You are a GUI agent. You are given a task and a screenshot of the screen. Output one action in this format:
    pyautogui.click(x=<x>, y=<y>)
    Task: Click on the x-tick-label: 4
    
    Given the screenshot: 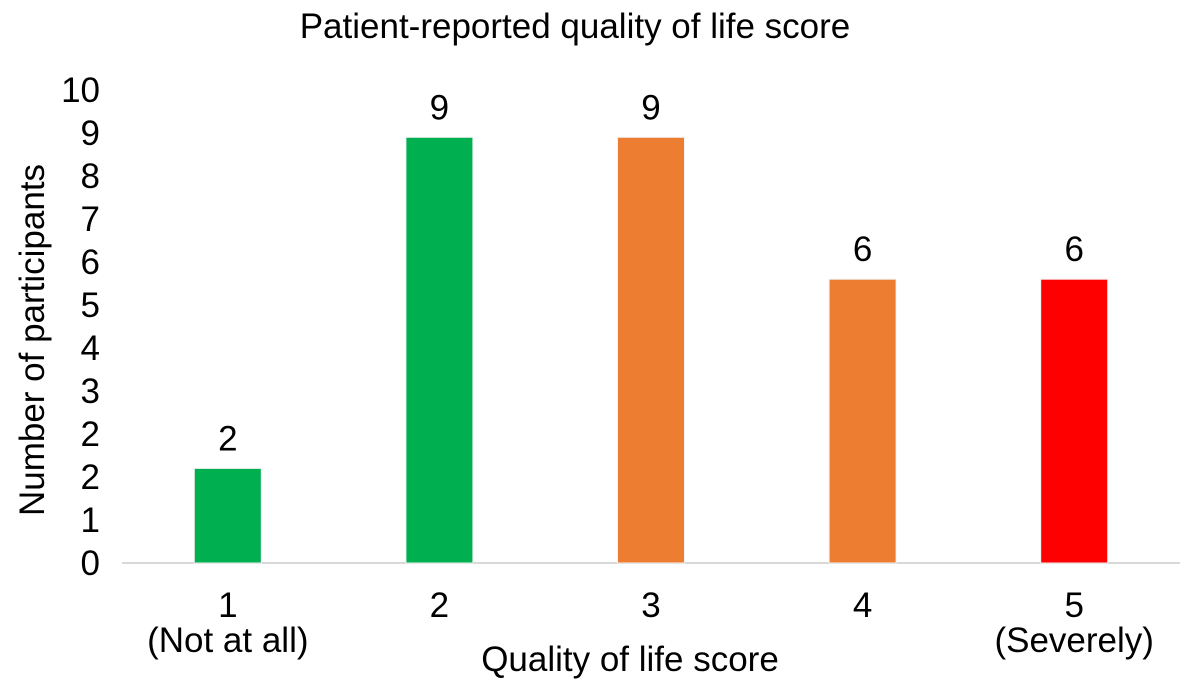 What is the action you would take?
    pyautogui.click(x=862, y=605)
    